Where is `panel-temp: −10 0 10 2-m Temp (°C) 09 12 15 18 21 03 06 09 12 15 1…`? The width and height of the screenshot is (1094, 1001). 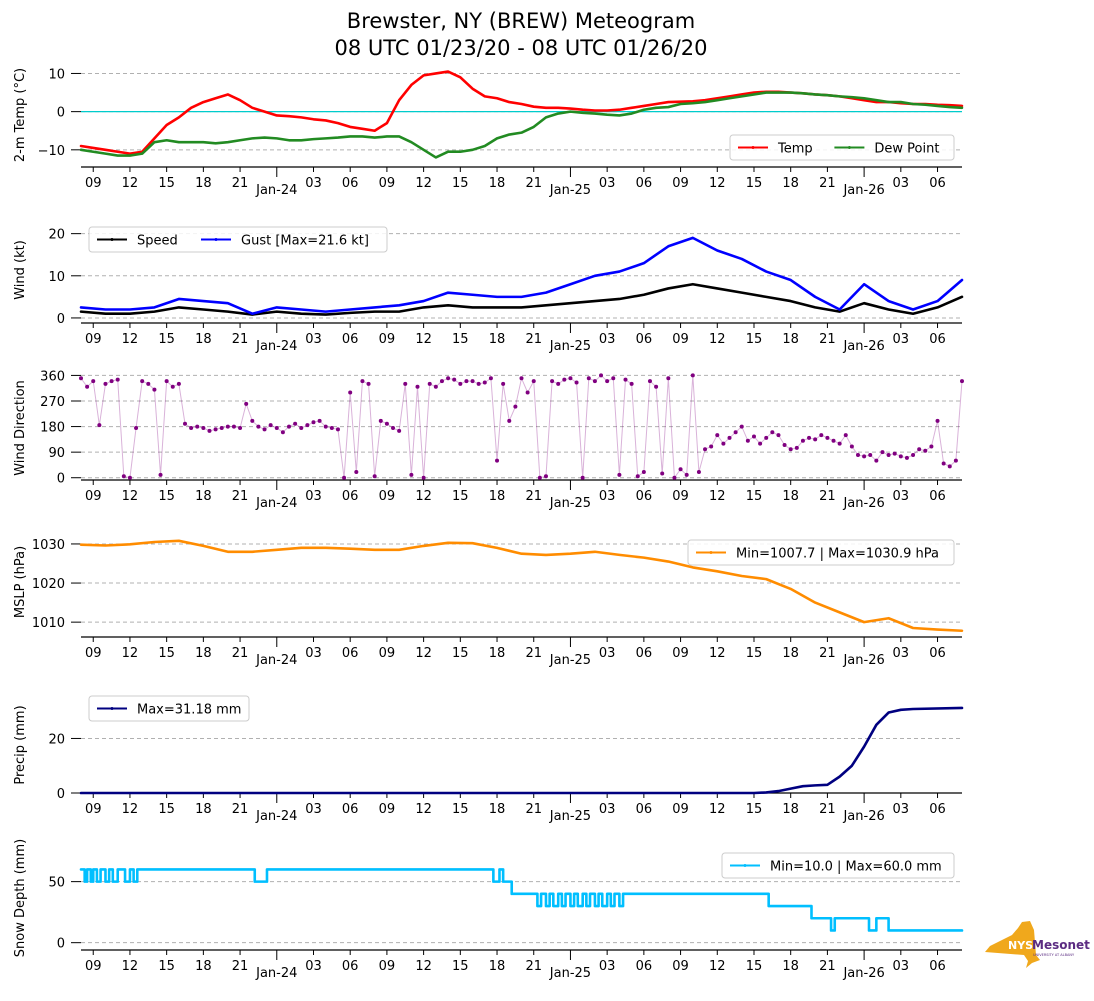 panel-temp: −10 0 10 2-m Temp (°C) 09 12 15 18 21 03 06 09 12 15 1… is located at coordinates (488, 132).